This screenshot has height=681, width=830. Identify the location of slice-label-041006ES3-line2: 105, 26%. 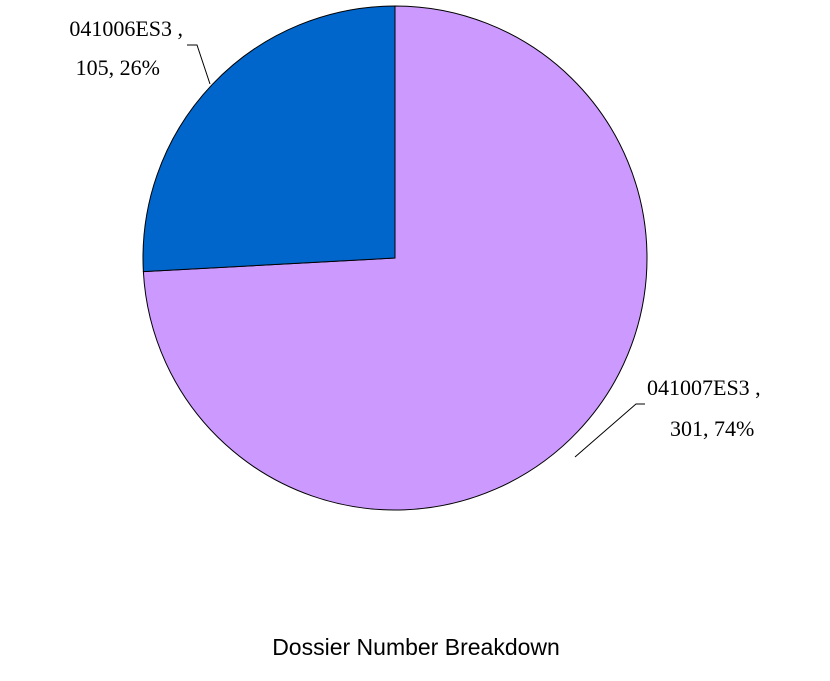
(118, 67).